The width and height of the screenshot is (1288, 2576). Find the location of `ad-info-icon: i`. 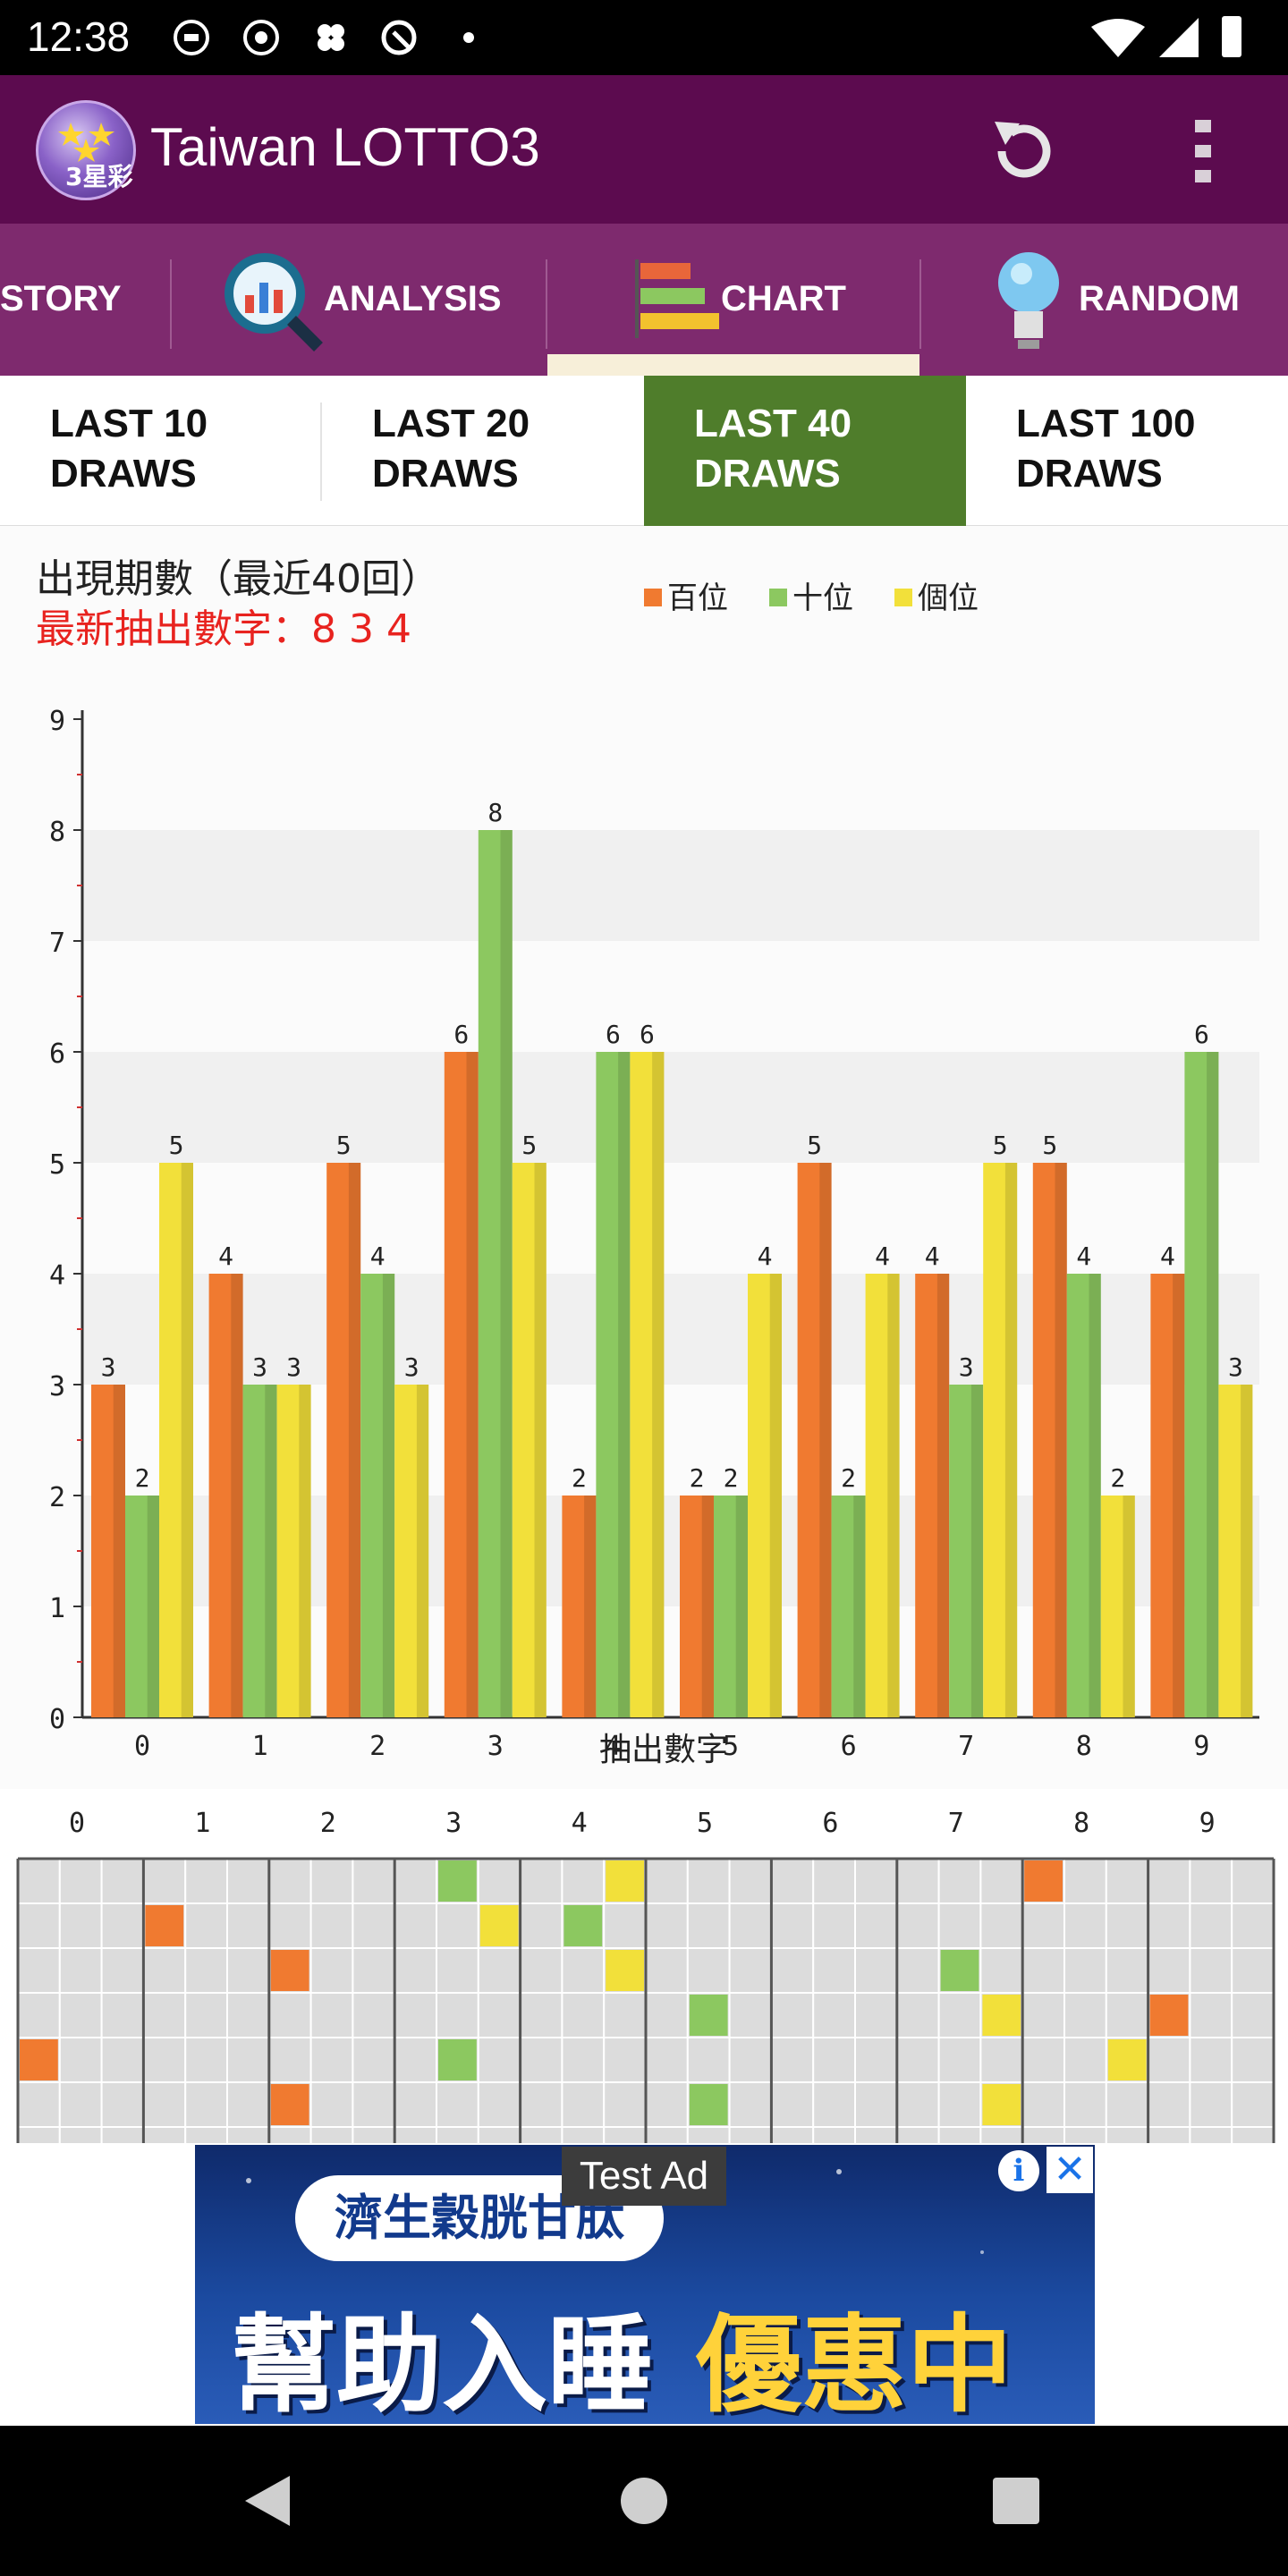

ad-info-icon: i is located at coordinates (1018, 2170).